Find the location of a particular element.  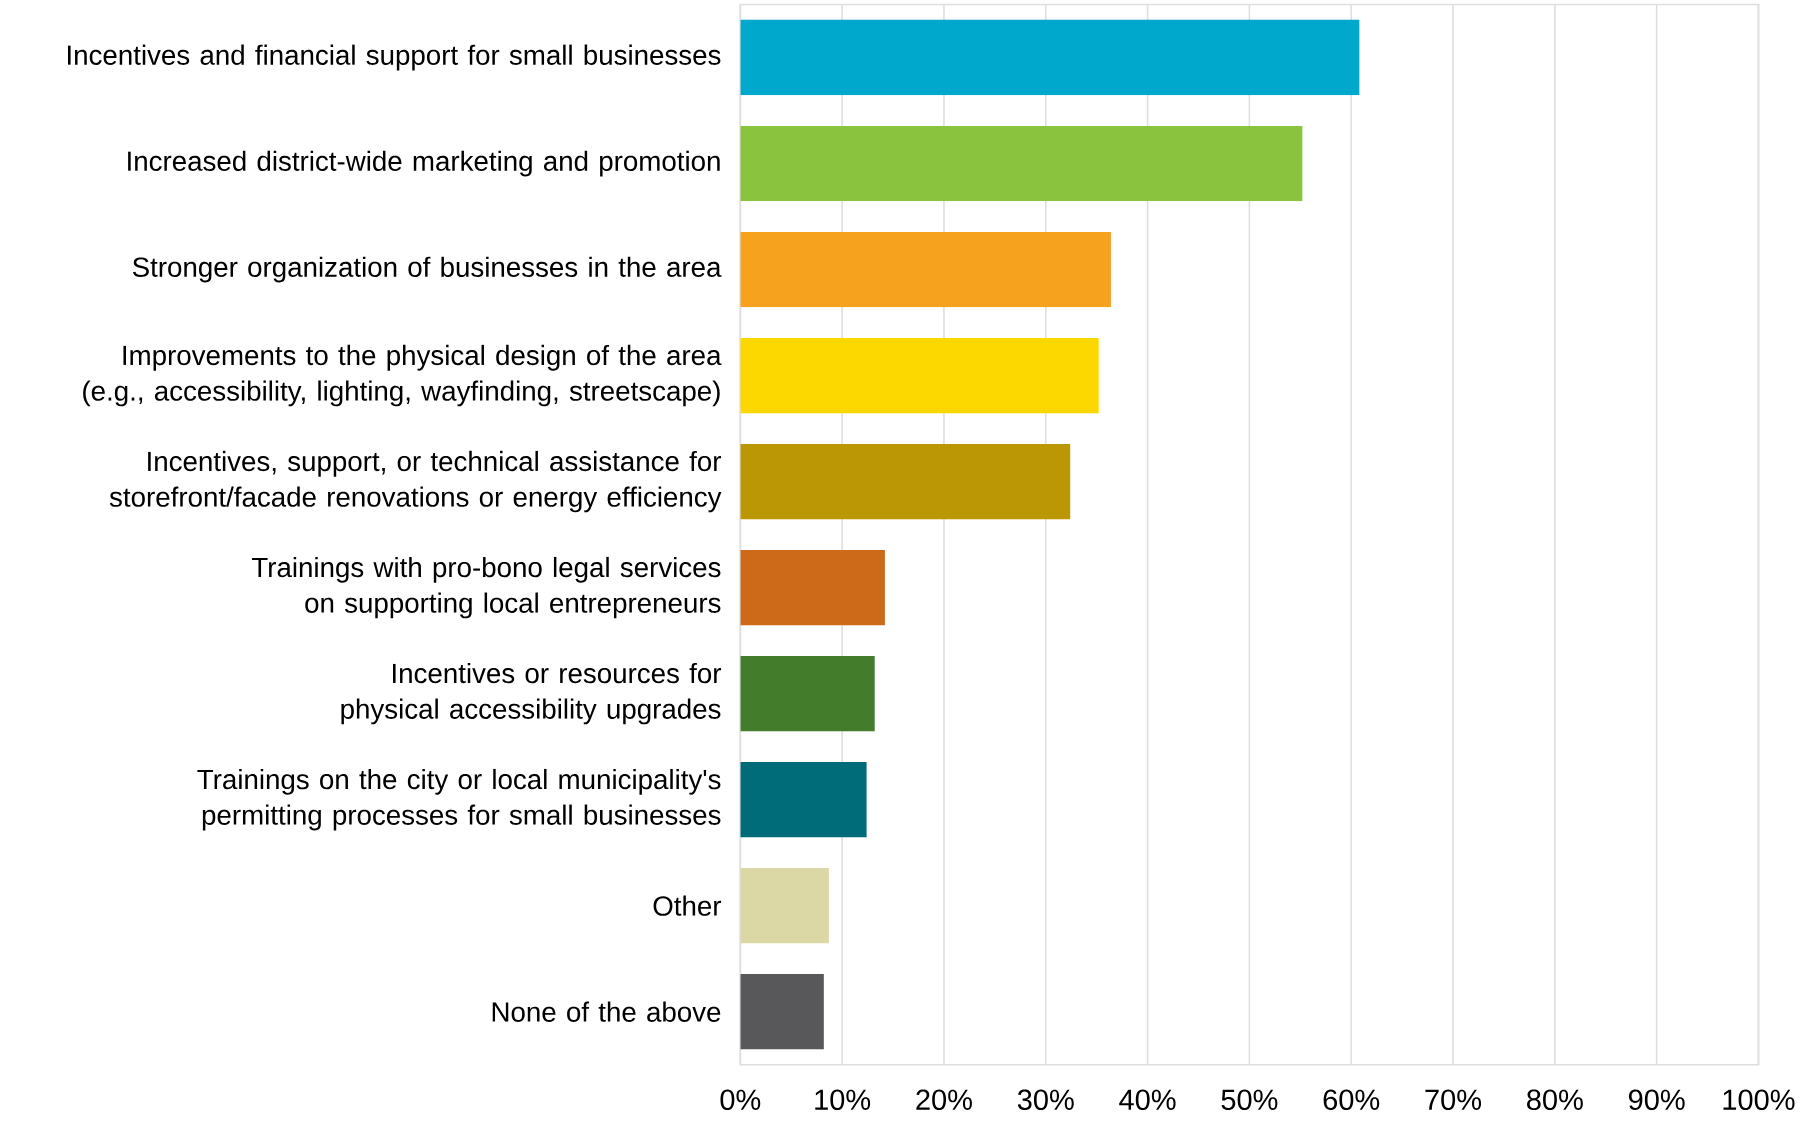

y-tick-label: Stronger organization of businesses in the area is located at coordinates (427, 269).